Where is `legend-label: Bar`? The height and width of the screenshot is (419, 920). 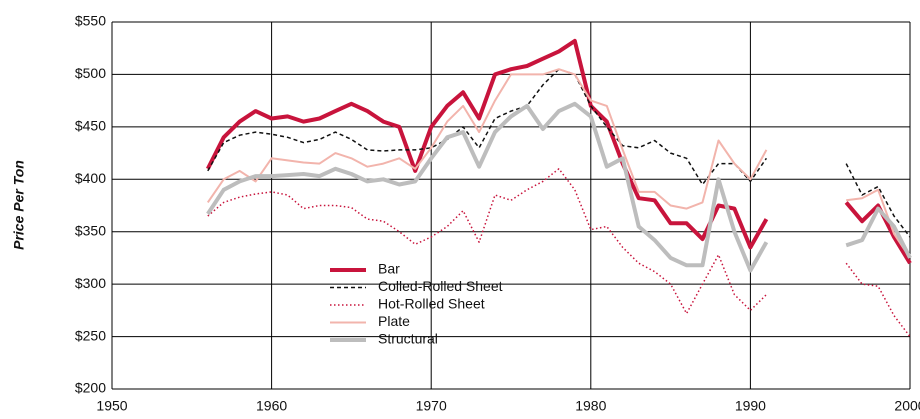 legend-label: Bar is located at coordinates (389, 269).